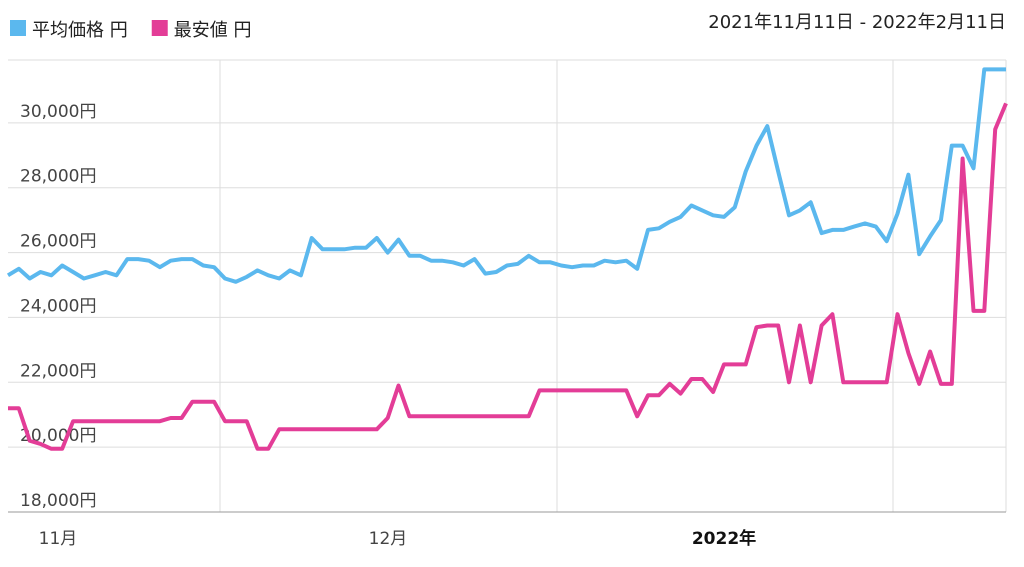 Image resolution: width=1024 pixels, height=567 pixels. I want to click on y-tick-label: 20,000円, so click(58, 436).